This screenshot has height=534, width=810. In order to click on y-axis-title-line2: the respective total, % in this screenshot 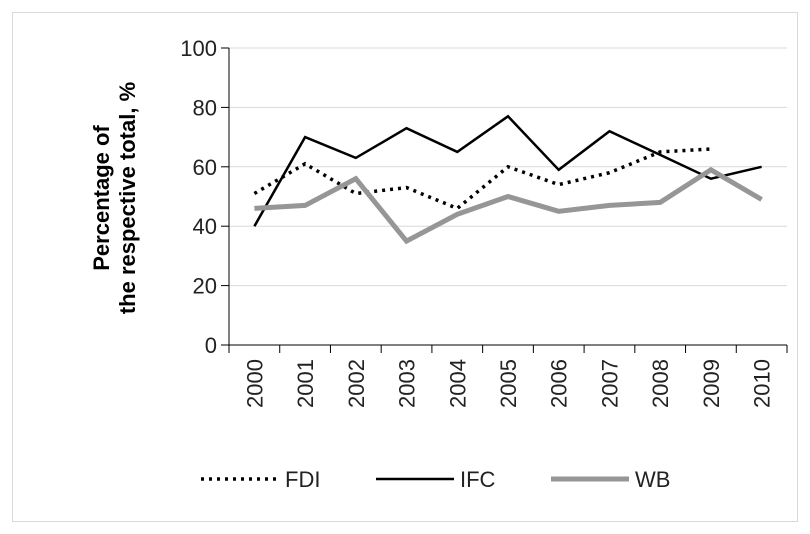, I will do `click(127, 198)`.